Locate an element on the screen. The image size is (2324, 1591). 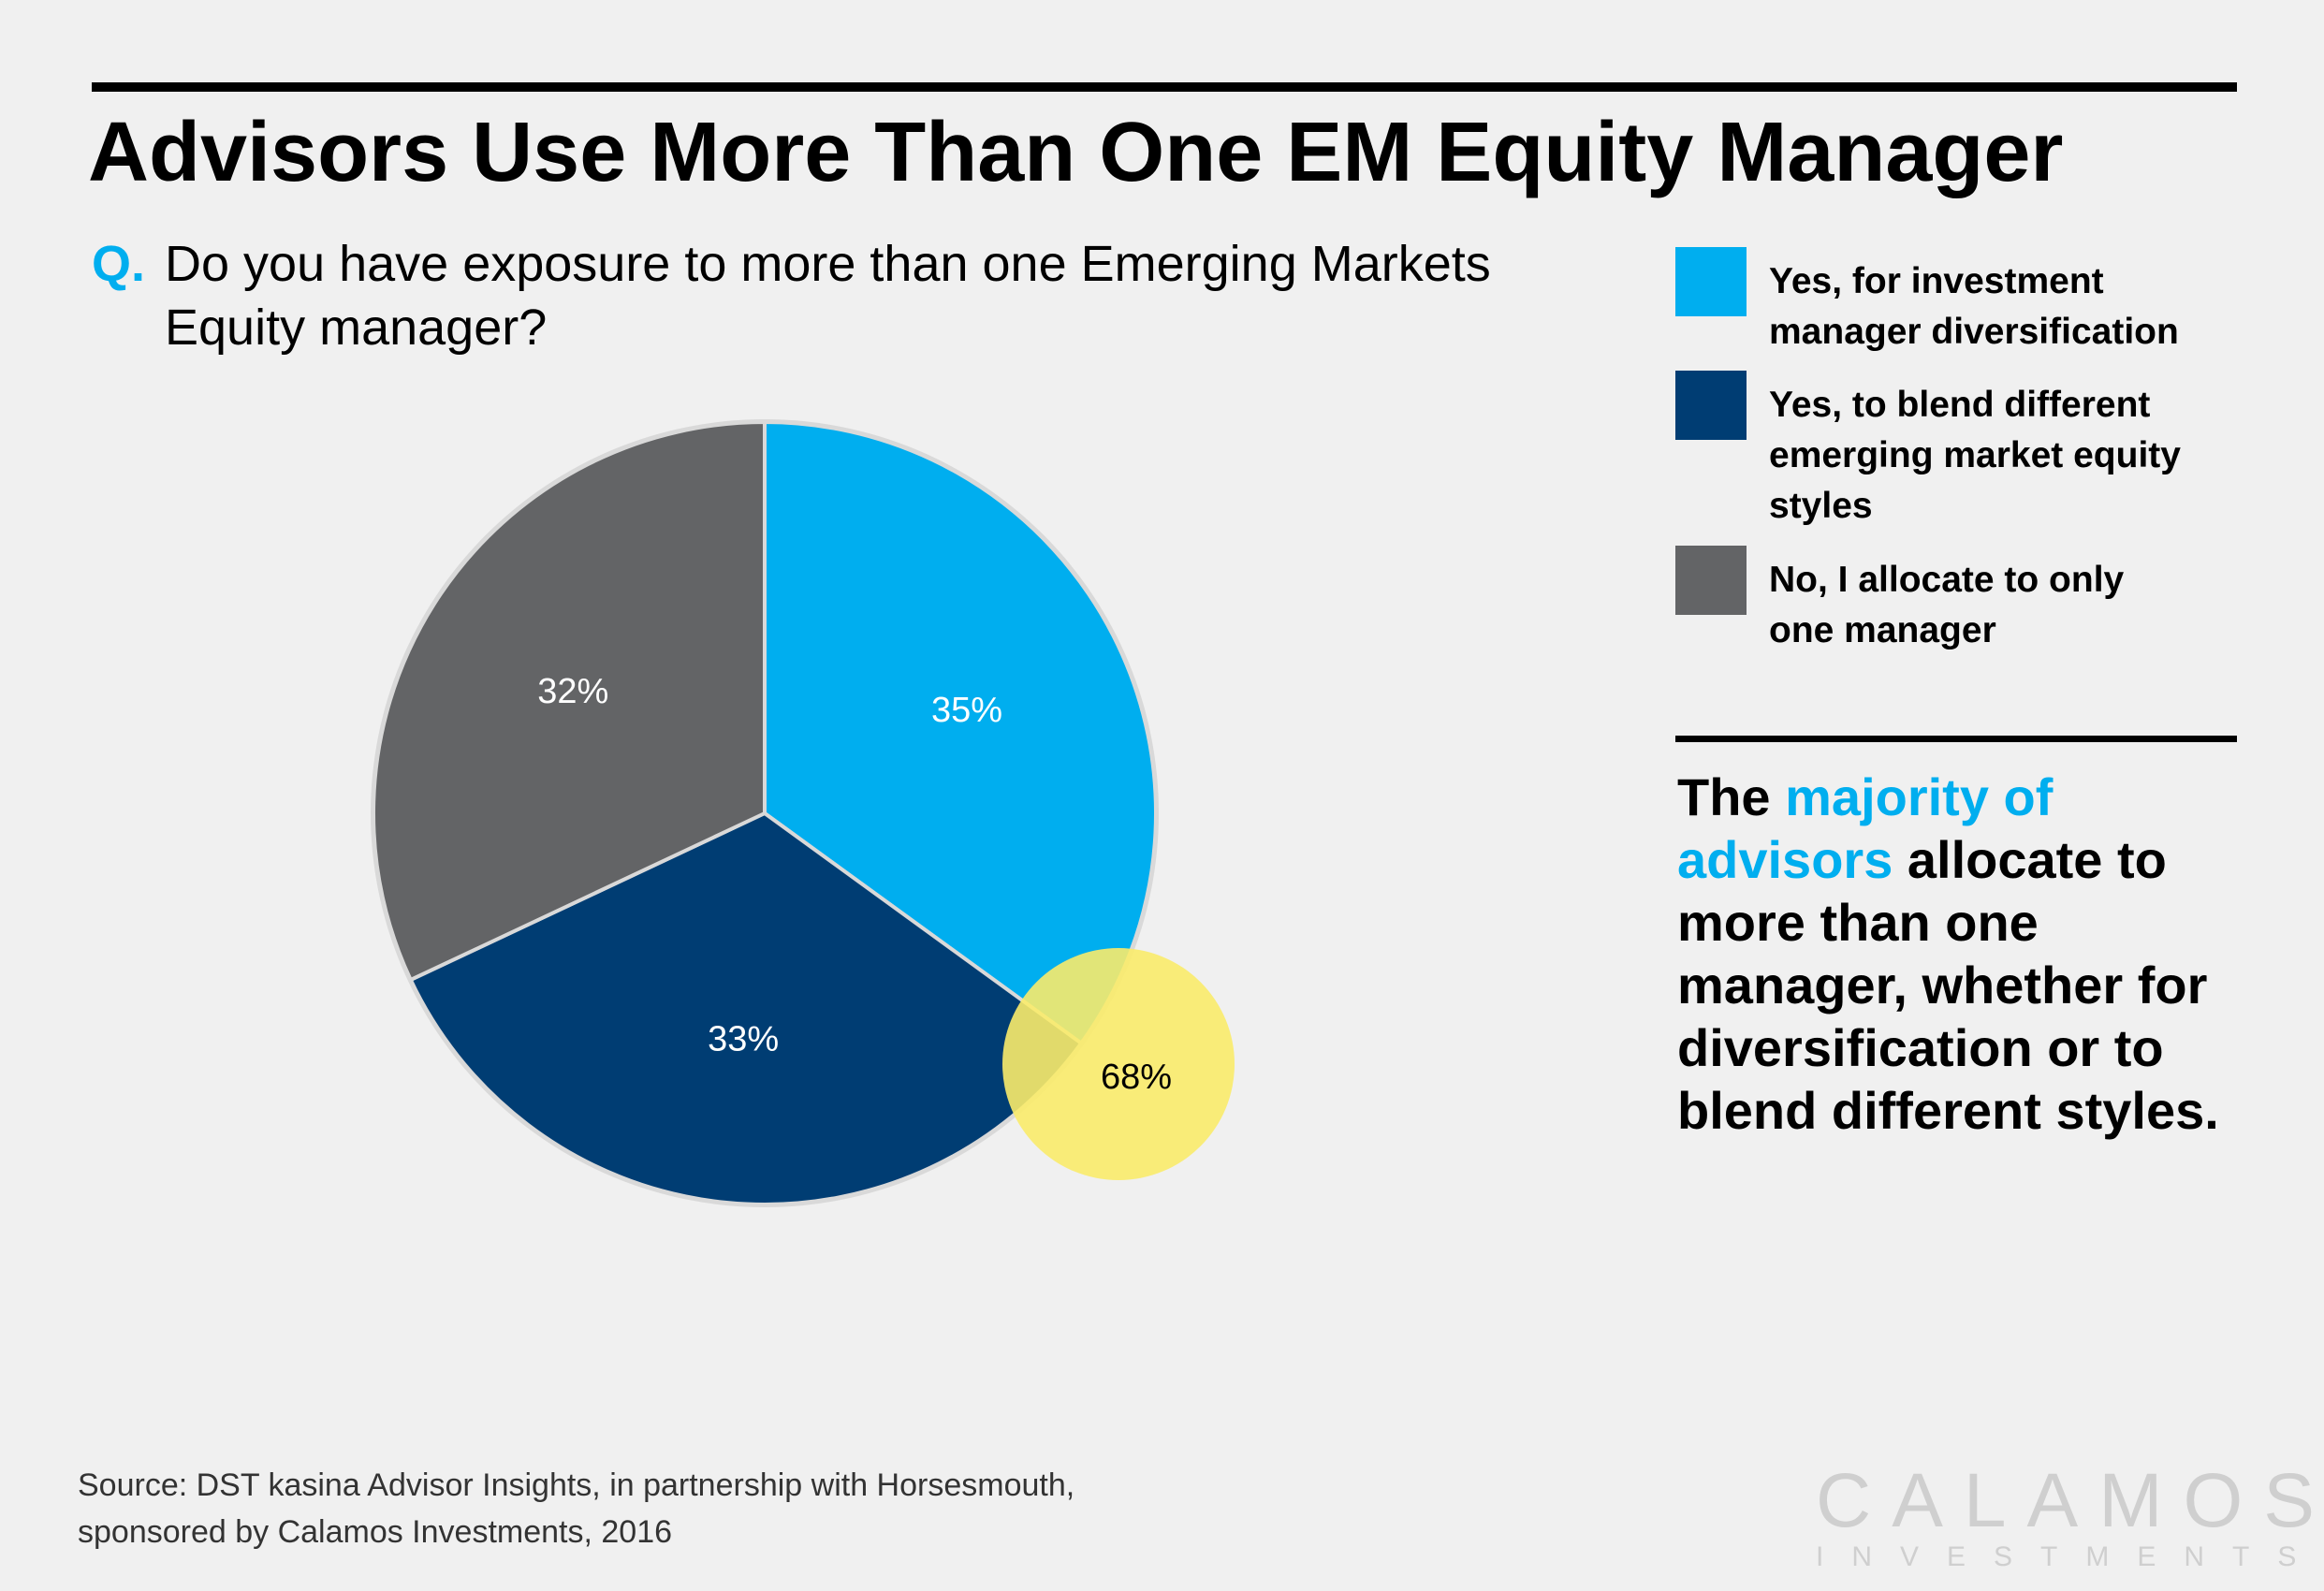
calamos-logo: CALAMOS INVESTMENTS is located at coordinates (2070, 1518).